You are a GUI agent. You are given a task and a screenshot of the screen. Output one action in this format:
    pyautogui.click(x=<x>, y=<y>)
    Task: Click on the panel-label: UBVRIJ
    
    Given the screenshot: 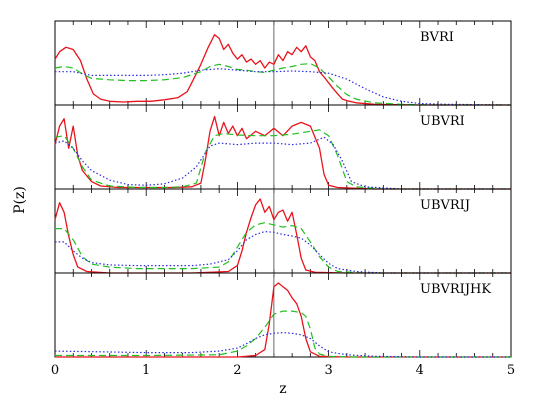 What is the action you would take?
    pyautogui.click(x=445, y=205)
    